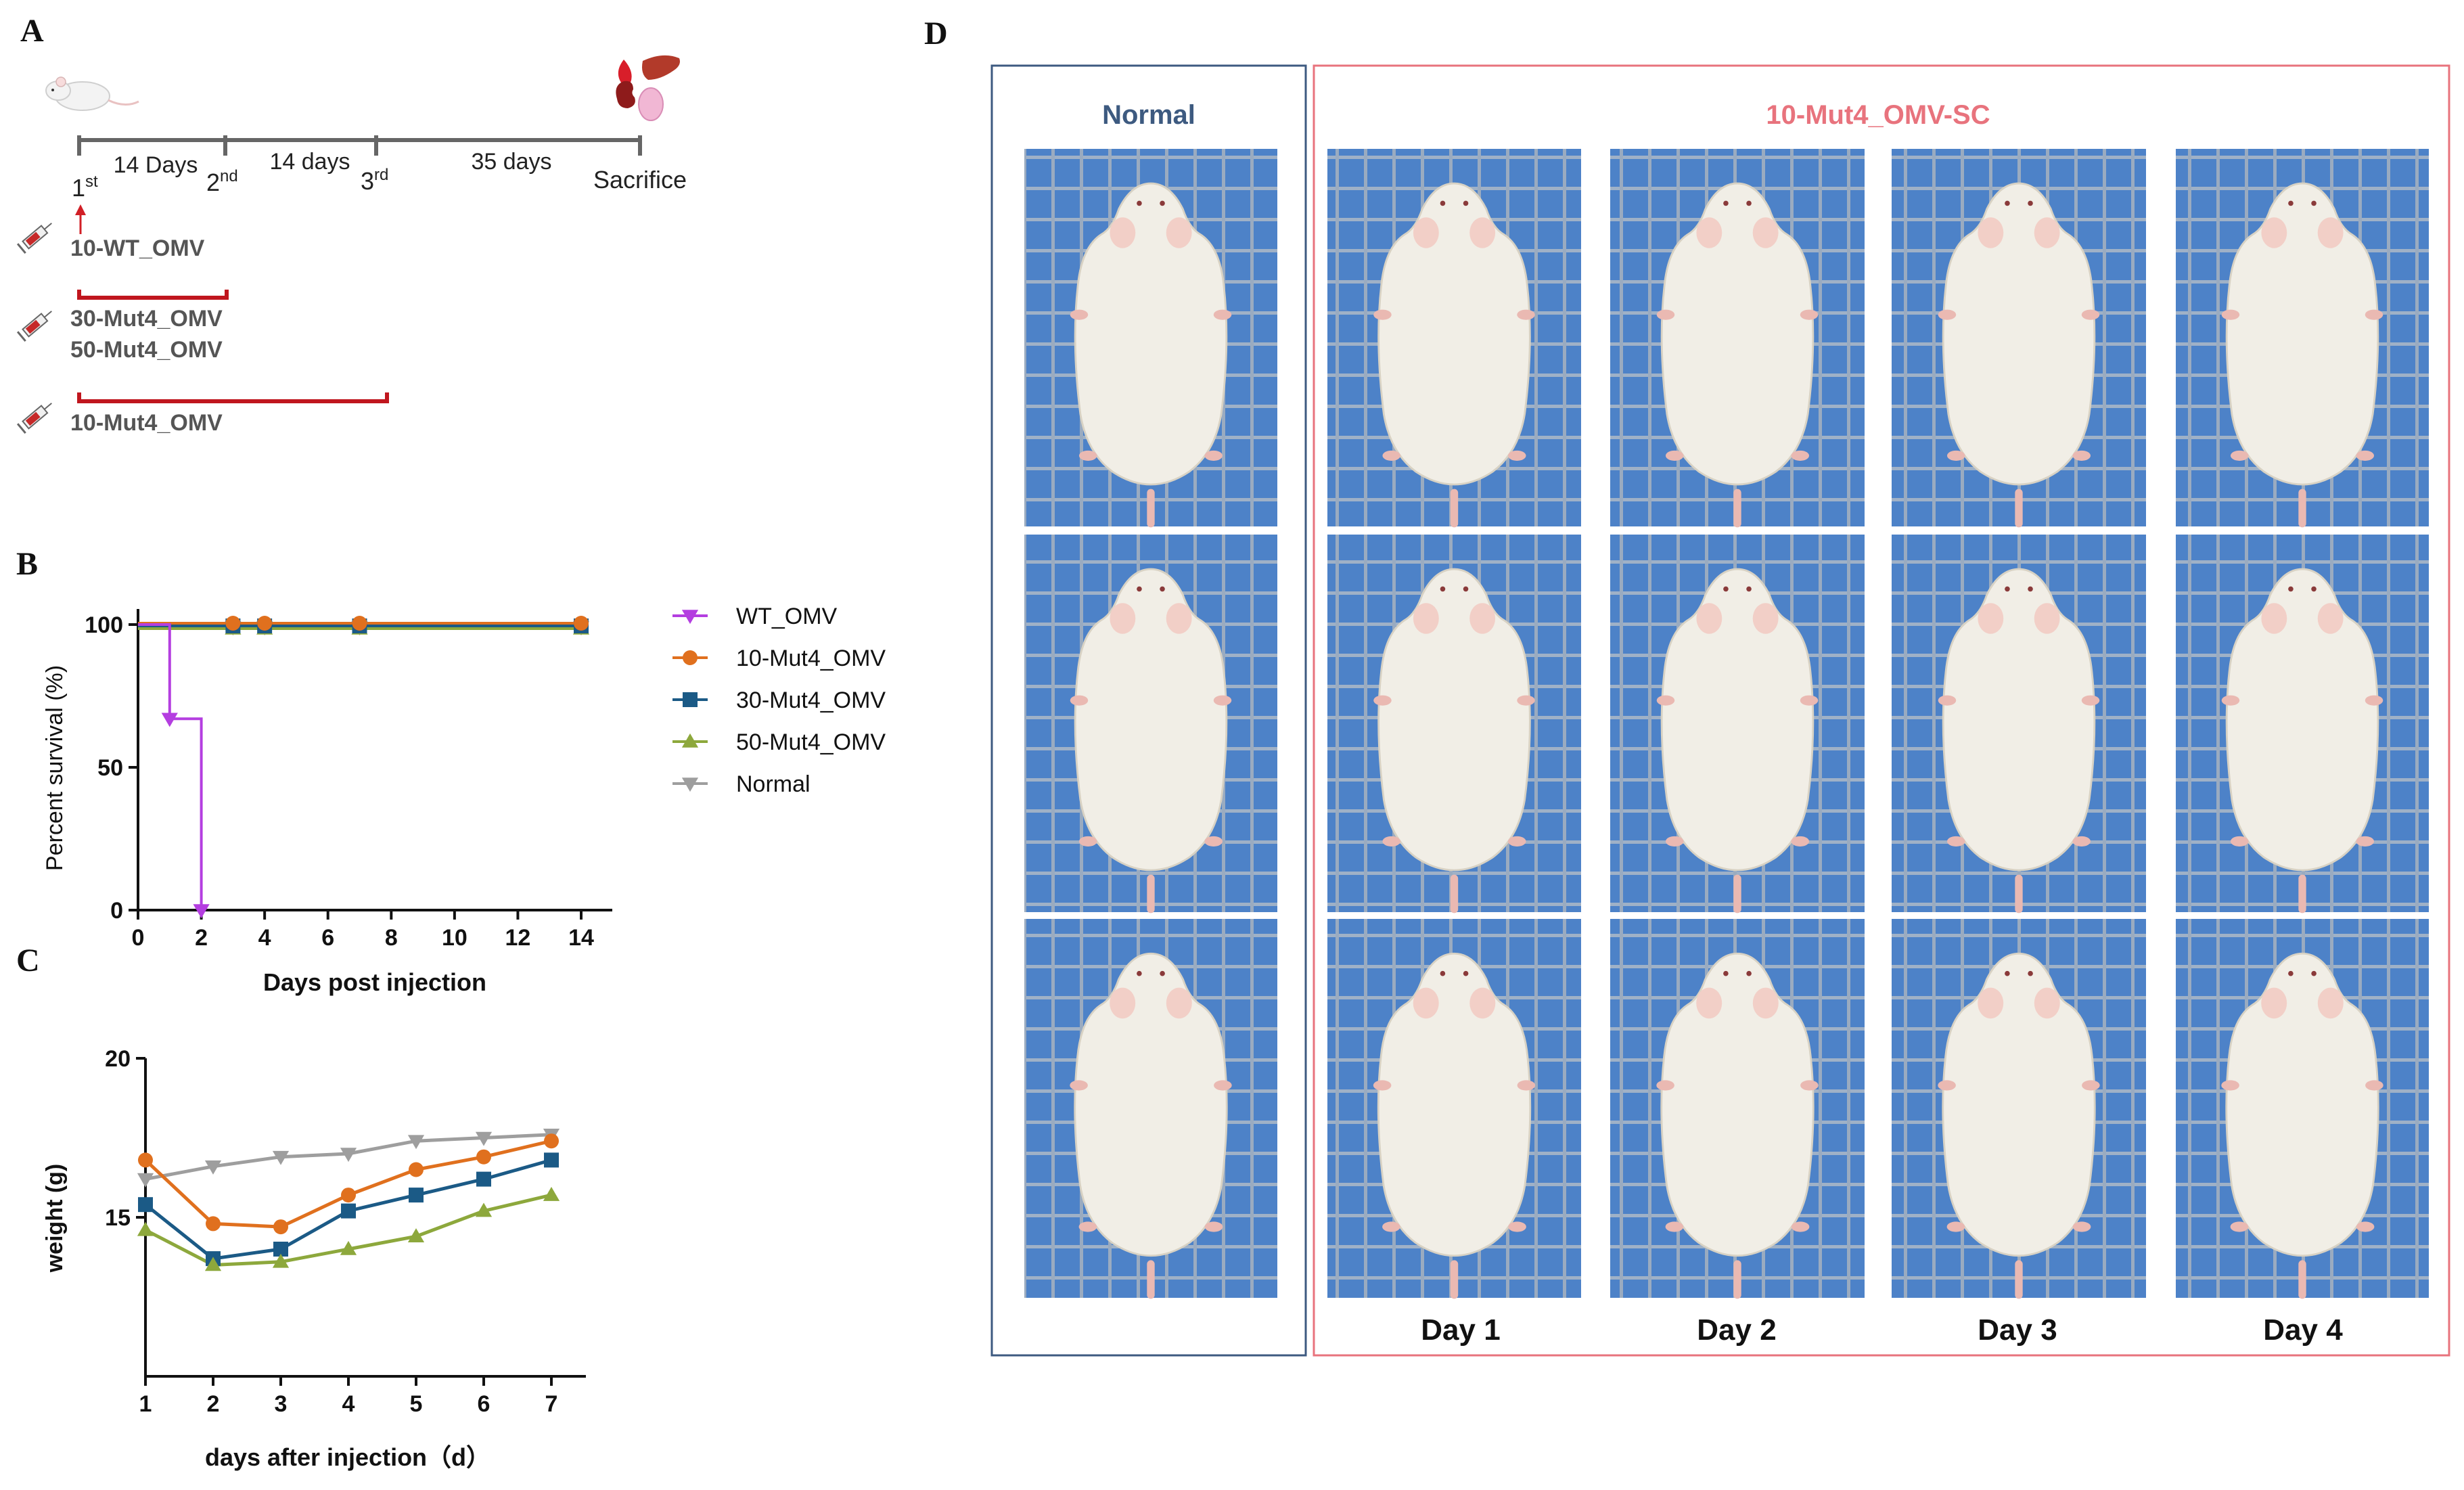 Image resolution: width=2464 pixels, height=1490 pixels. Describe the element at coordinates (55, 1219) in the screenshot. I see `weight-y-label: weight (g)` at that location.